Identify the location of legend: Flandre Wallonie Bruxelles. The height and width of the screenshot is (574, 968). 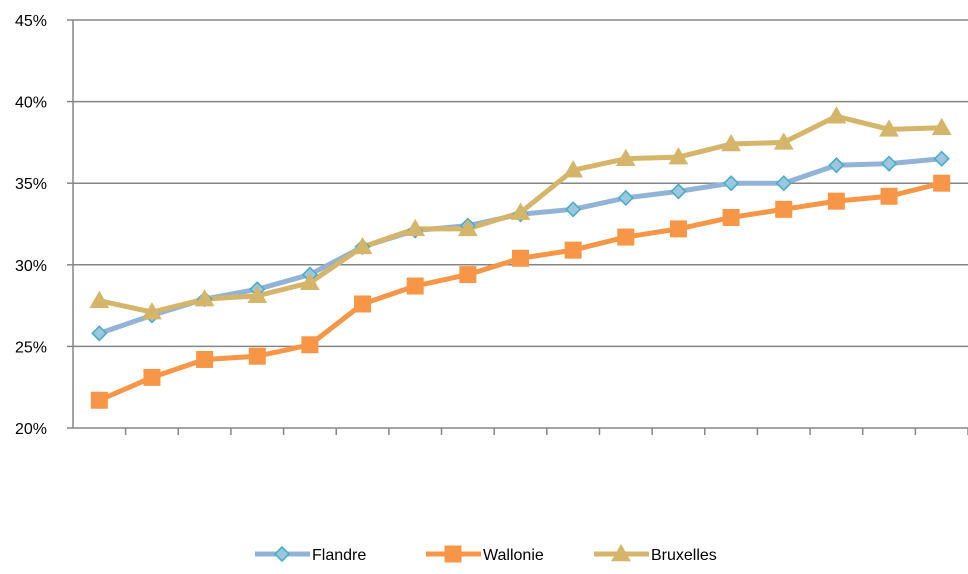
(486, 553).